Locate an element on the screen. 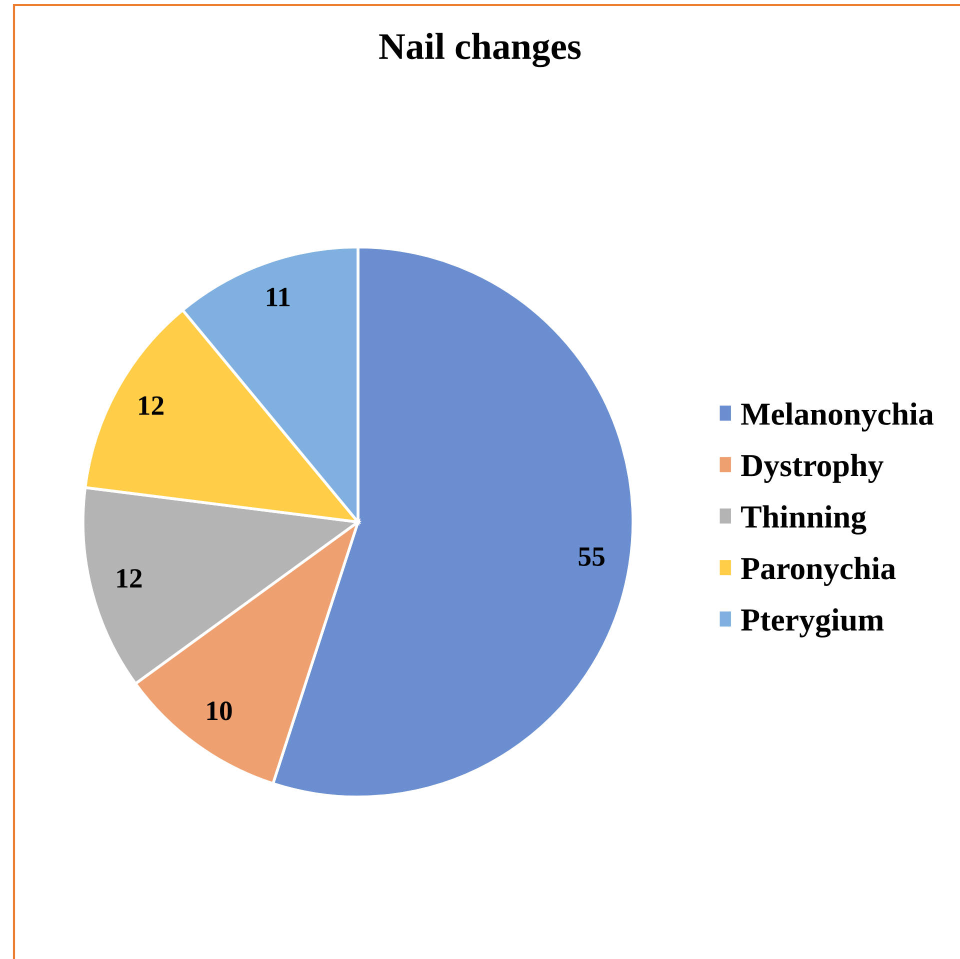 This screenshot has height=959, width=960. data-label: 11 is located at coordinates (278, 297).